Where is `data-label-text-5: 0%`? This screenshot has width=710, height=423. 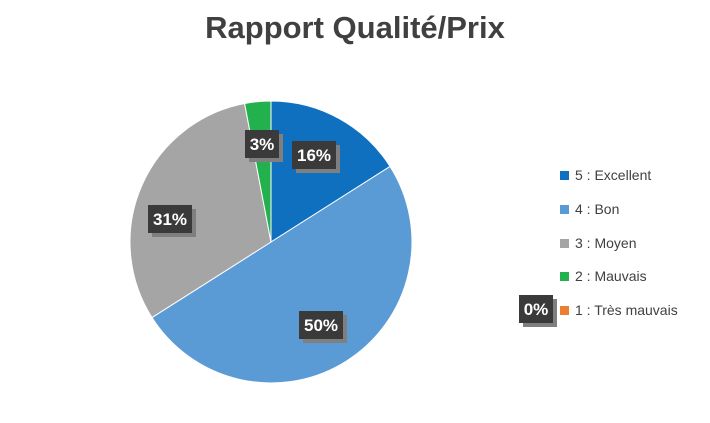 data-label-text-5: 0% is located at coordinates (536, 309).